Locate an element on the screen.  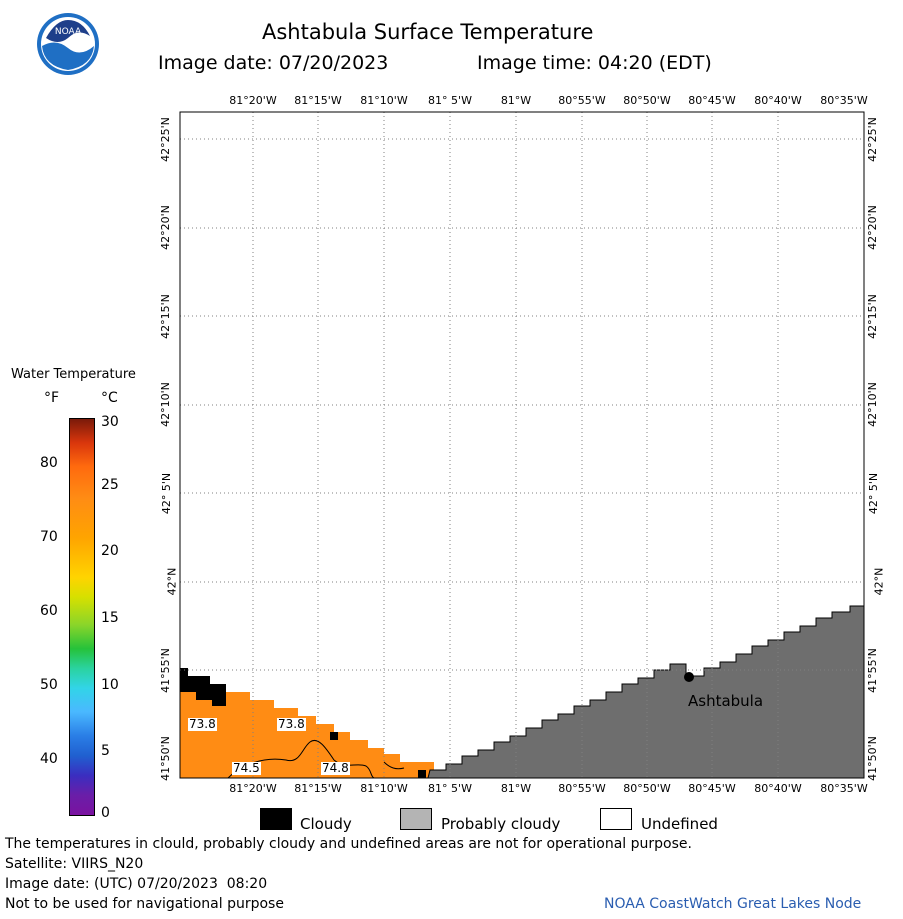
legend-f-tick: 60 is located at coordinates (49, 611).